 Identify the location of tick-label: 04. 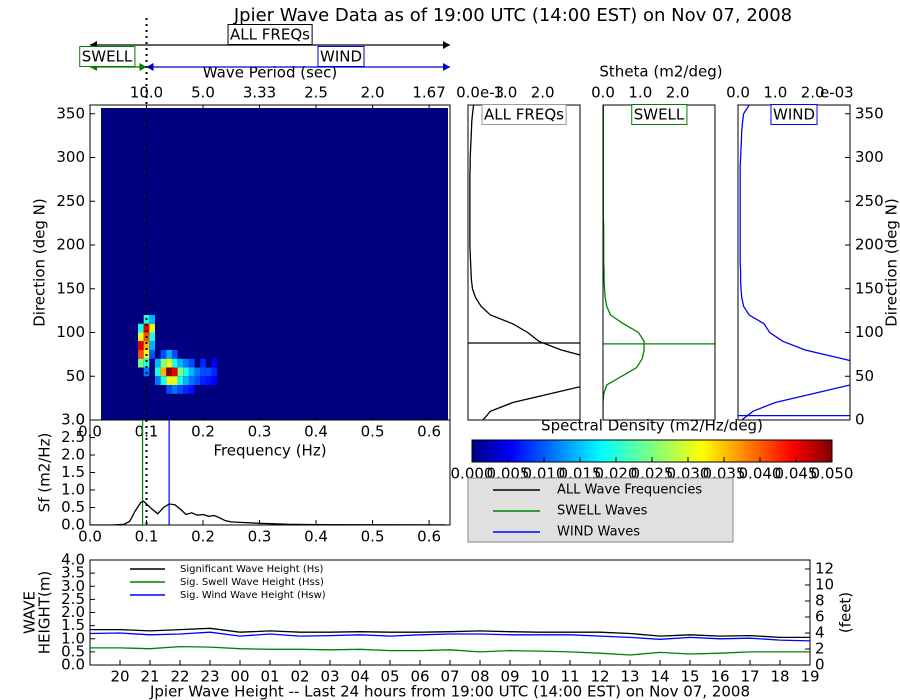
(359, 677).